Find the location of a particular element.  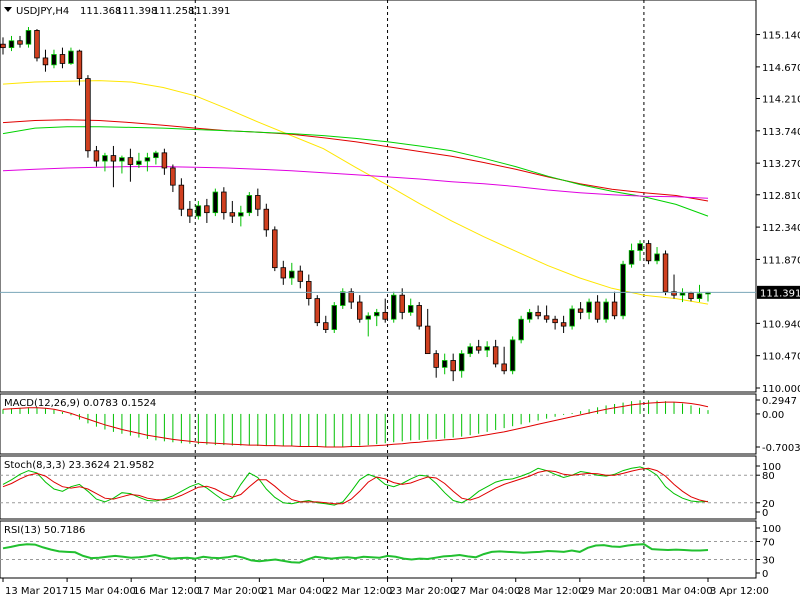

moving-average-line is located at coordinates (355, 160).